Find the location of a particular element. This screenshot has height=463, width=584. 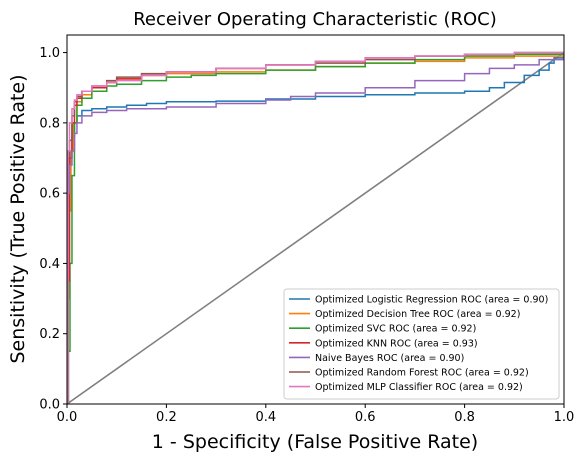

chart-title: Receiver Operating Characteristic (ROC) is located at coordinates (315, 19).